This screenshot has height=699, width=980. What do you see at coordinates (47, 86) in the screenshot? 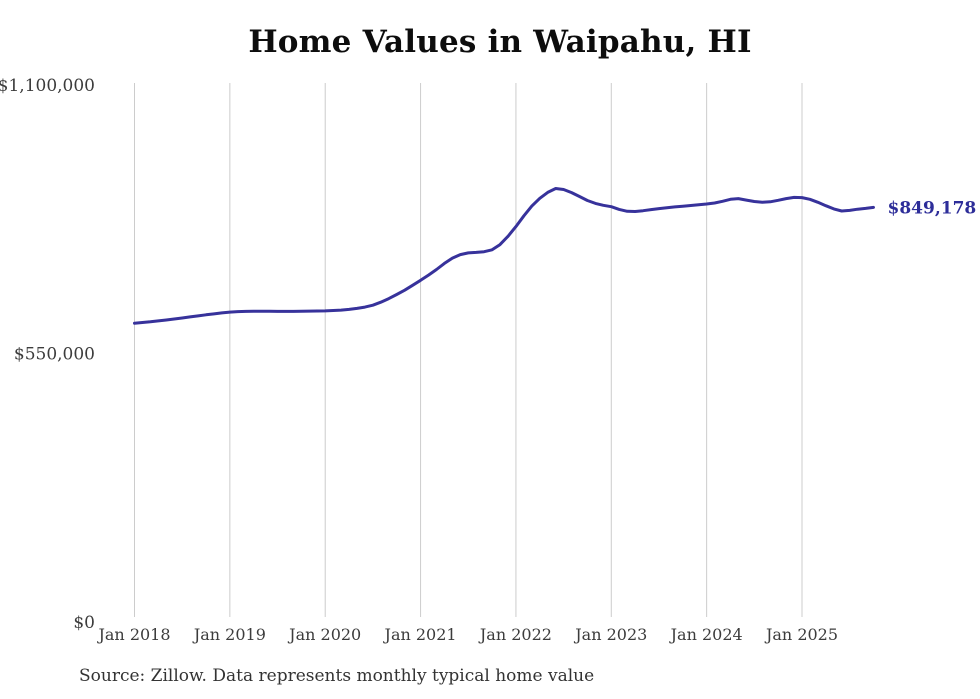
I see `y-tick-label-1100000: $1,100,000` at bounding box center [47, 86].